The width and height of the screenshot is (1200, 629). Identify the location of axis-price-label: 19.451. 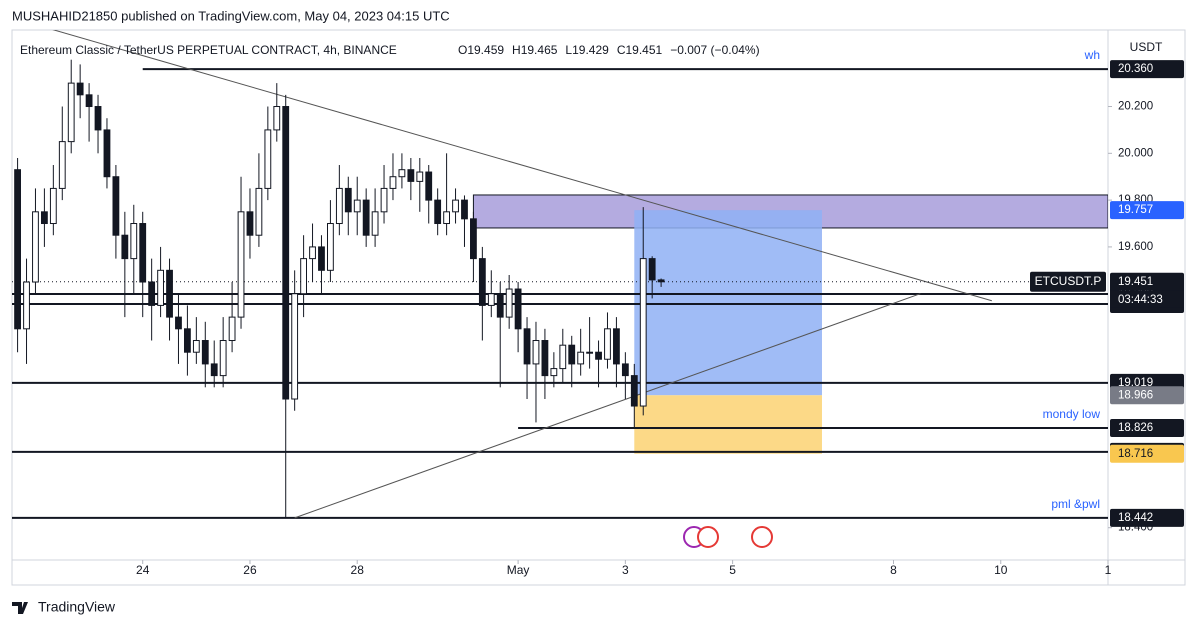
(1135, 282).